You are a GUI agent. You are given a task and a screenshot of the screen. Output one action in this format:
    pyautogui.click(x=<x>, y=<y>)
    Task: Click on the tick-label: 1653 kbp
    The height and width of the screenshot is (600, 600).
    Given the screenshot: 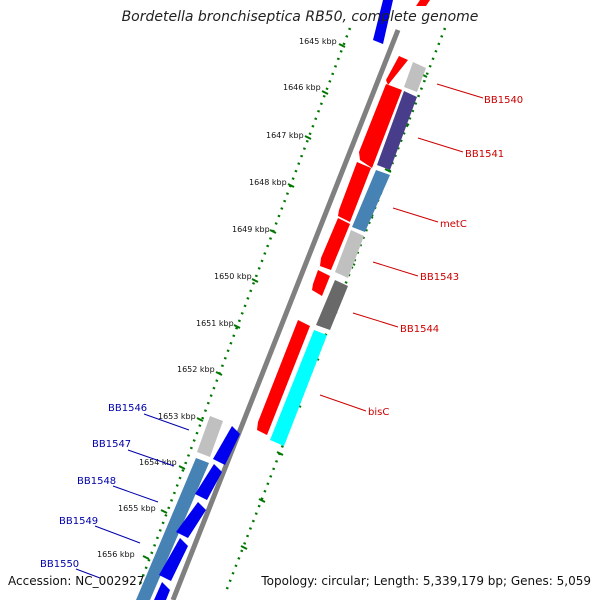 What is the action you would take?
    pyautogui.click(x=177, y=416)
    